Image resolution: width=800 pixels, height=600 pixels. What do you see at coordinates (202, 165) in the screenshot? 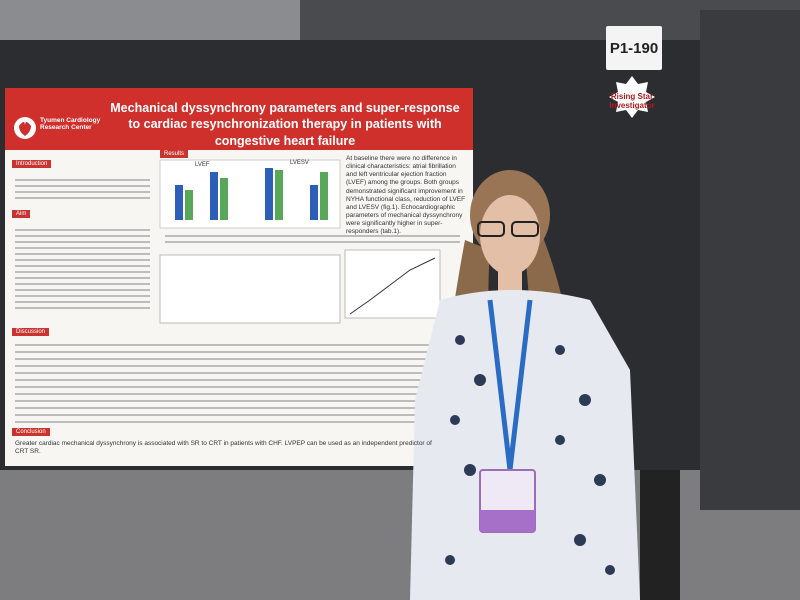
I see `figure-label: LVEF` at bounding box center [202, 165].